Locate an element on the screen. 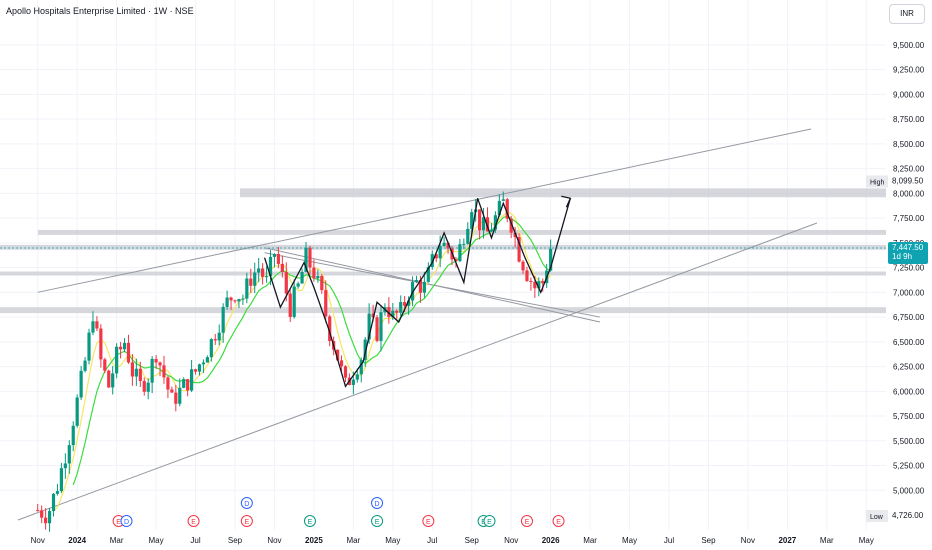 This screenshot has height=550, width=932. high-tag-label-bg is located at coordinates (877, 181).